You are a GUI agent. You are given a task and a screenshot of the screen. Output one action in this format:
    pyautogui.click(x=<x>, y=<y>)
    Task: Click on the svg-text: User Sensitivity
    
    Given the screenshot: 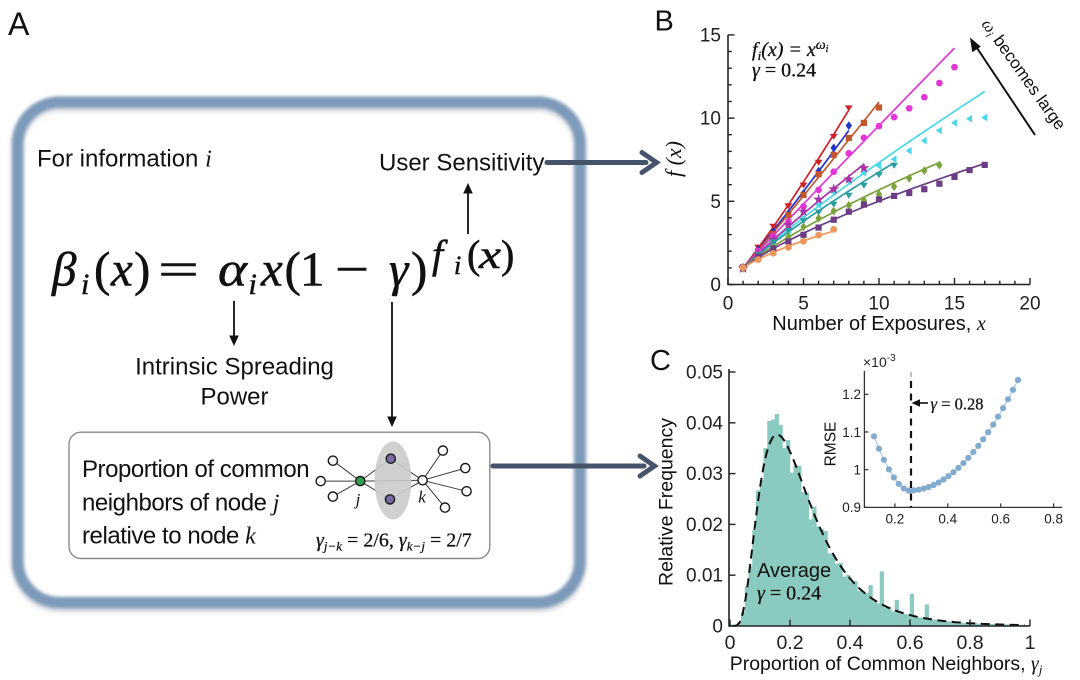 What is the action you would take?
    pyautogui.click(x=461, y=163)
    